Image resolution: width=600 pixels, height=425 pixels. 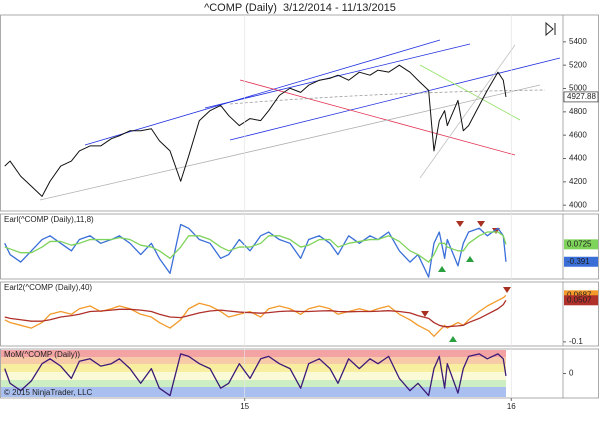 I want to click on last-value-label: 4927.88, so click(x=581, y=96).